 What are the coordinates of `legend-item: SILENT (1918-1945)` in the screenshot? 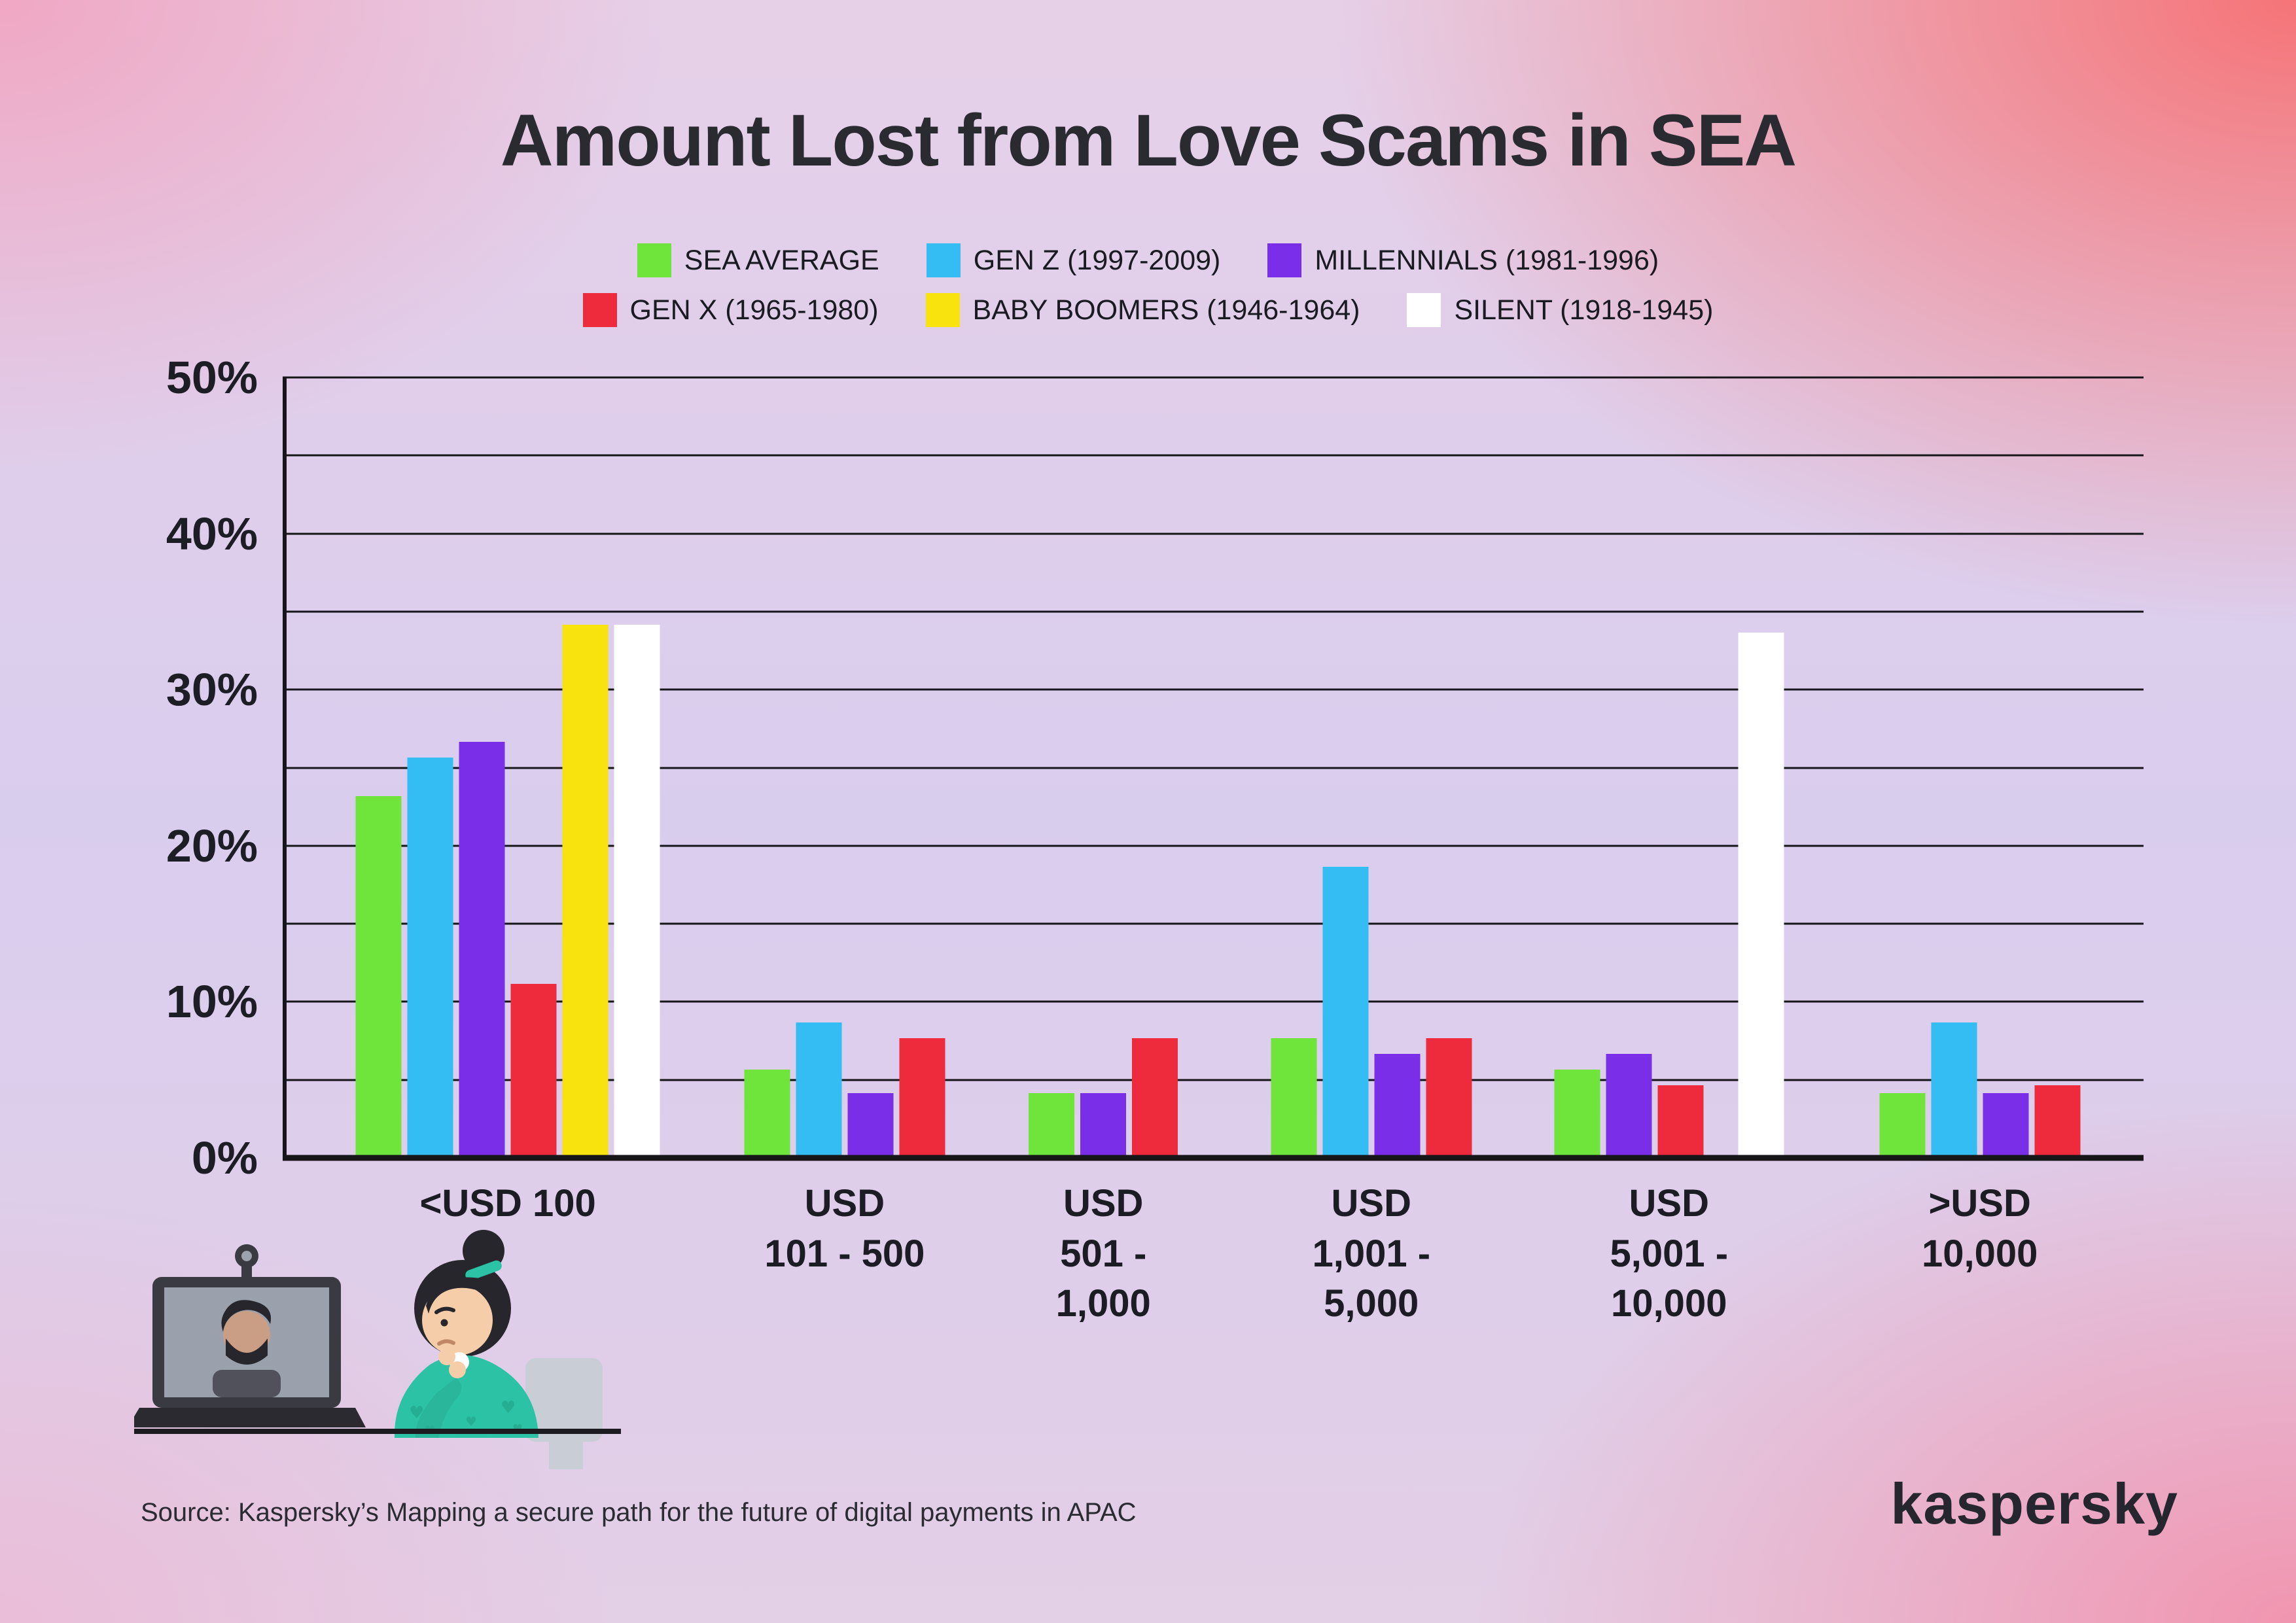 It's located at (1560, 310).